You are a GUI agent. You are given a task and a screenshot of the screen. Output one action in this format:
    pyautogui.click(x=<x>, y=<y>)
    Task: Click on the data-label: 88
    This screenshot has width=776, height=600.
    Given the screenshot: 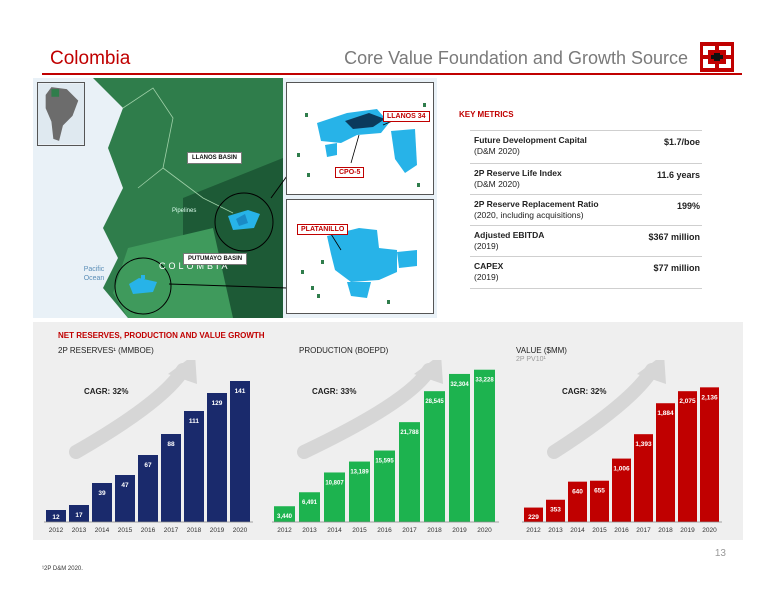 What is the action you would take?
    pyautogui.click(x=171, y=444)
    